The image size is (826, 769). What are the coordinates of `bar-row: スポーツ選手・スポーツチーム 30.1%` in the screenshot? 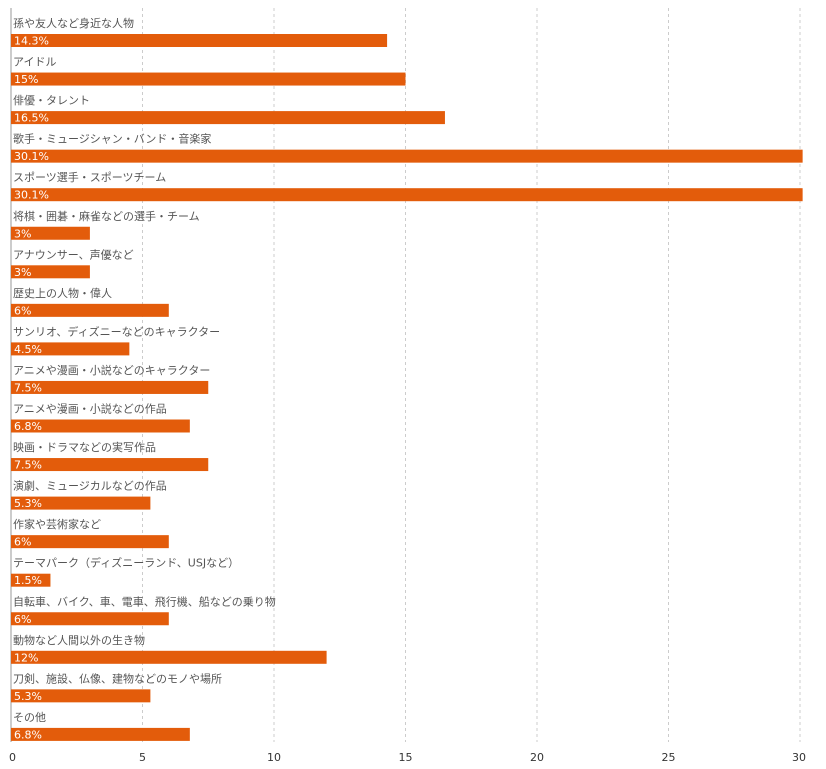 It's located at (407, 186).